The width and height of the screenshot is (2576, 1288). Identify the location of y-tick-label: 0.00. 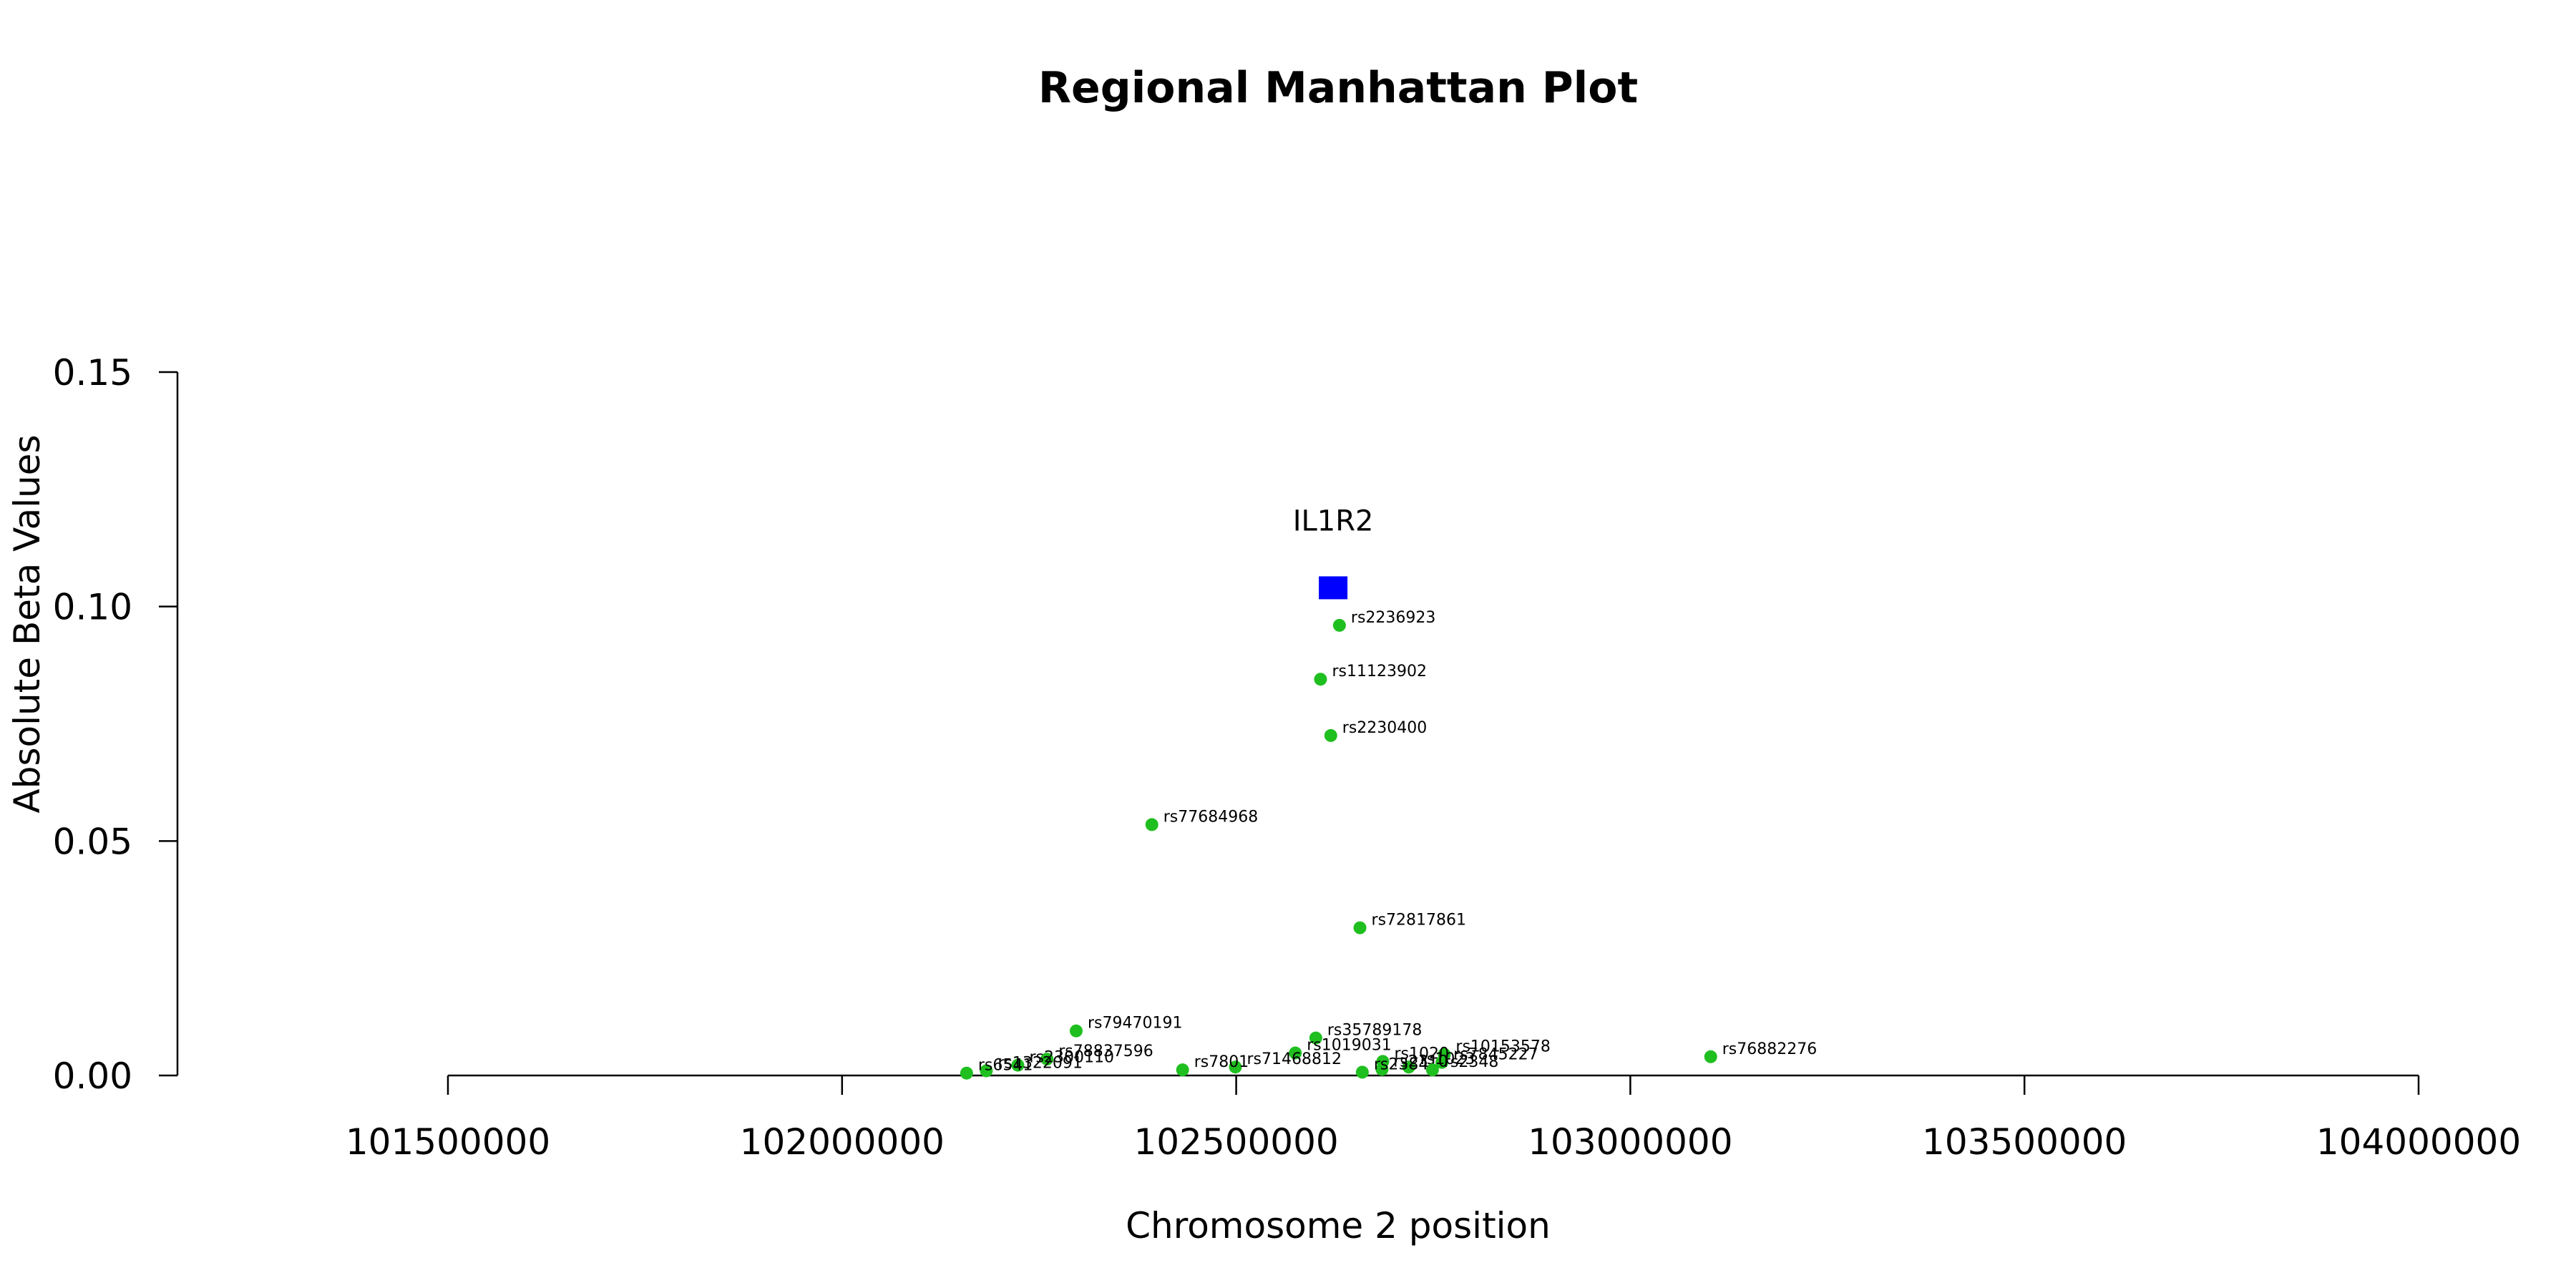
(92, 1076).